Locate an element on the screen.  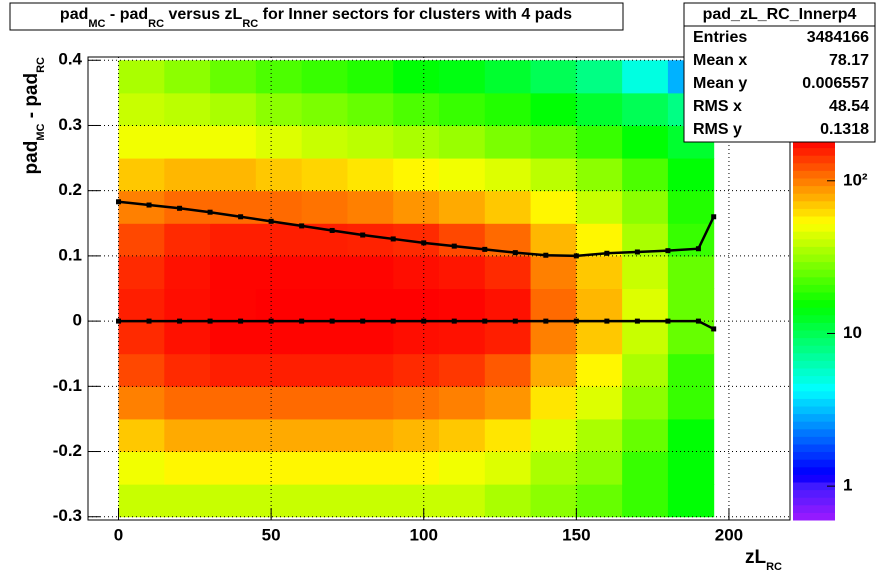
y-tick-label: -0.2 is located at coordinates (67, 450).